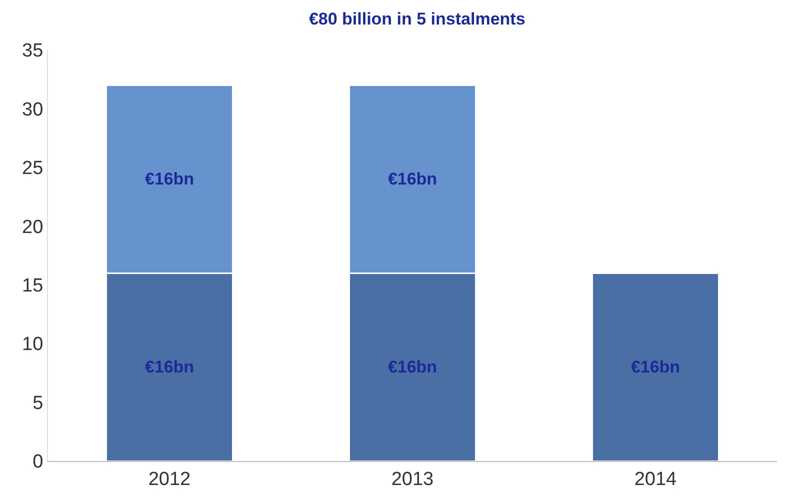 This screenshot has width=787, height=501. I want to click on x-tick-label: 2013, so click(412, 479).